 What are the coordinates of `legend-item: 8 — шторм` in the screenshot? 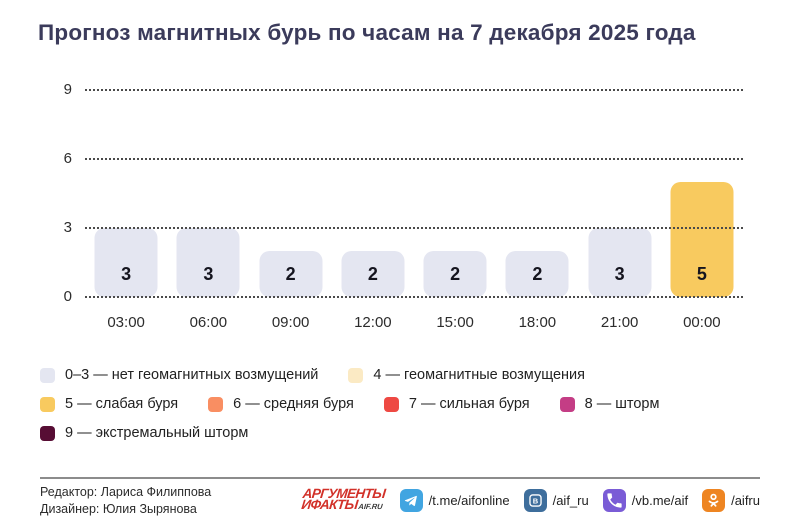 It's located at (609, 404).